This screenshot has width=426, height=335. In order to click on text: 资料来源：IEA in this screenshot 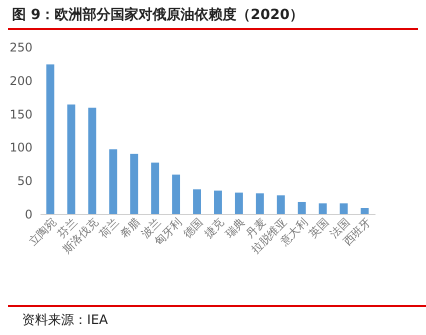, I will do `click(217, 317)`.